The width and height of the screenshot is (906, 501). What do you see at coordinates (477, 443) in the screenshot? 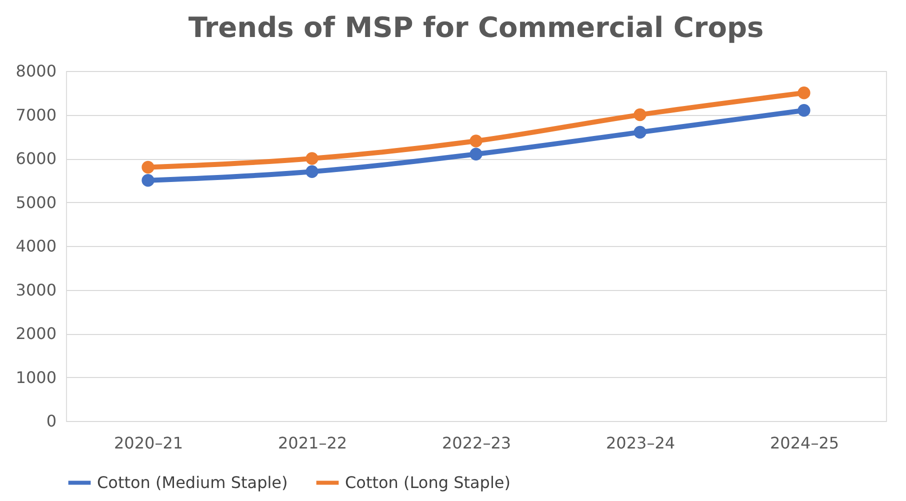
I see `x-tick-label: 2022–23` at bounding box center [477, 443].